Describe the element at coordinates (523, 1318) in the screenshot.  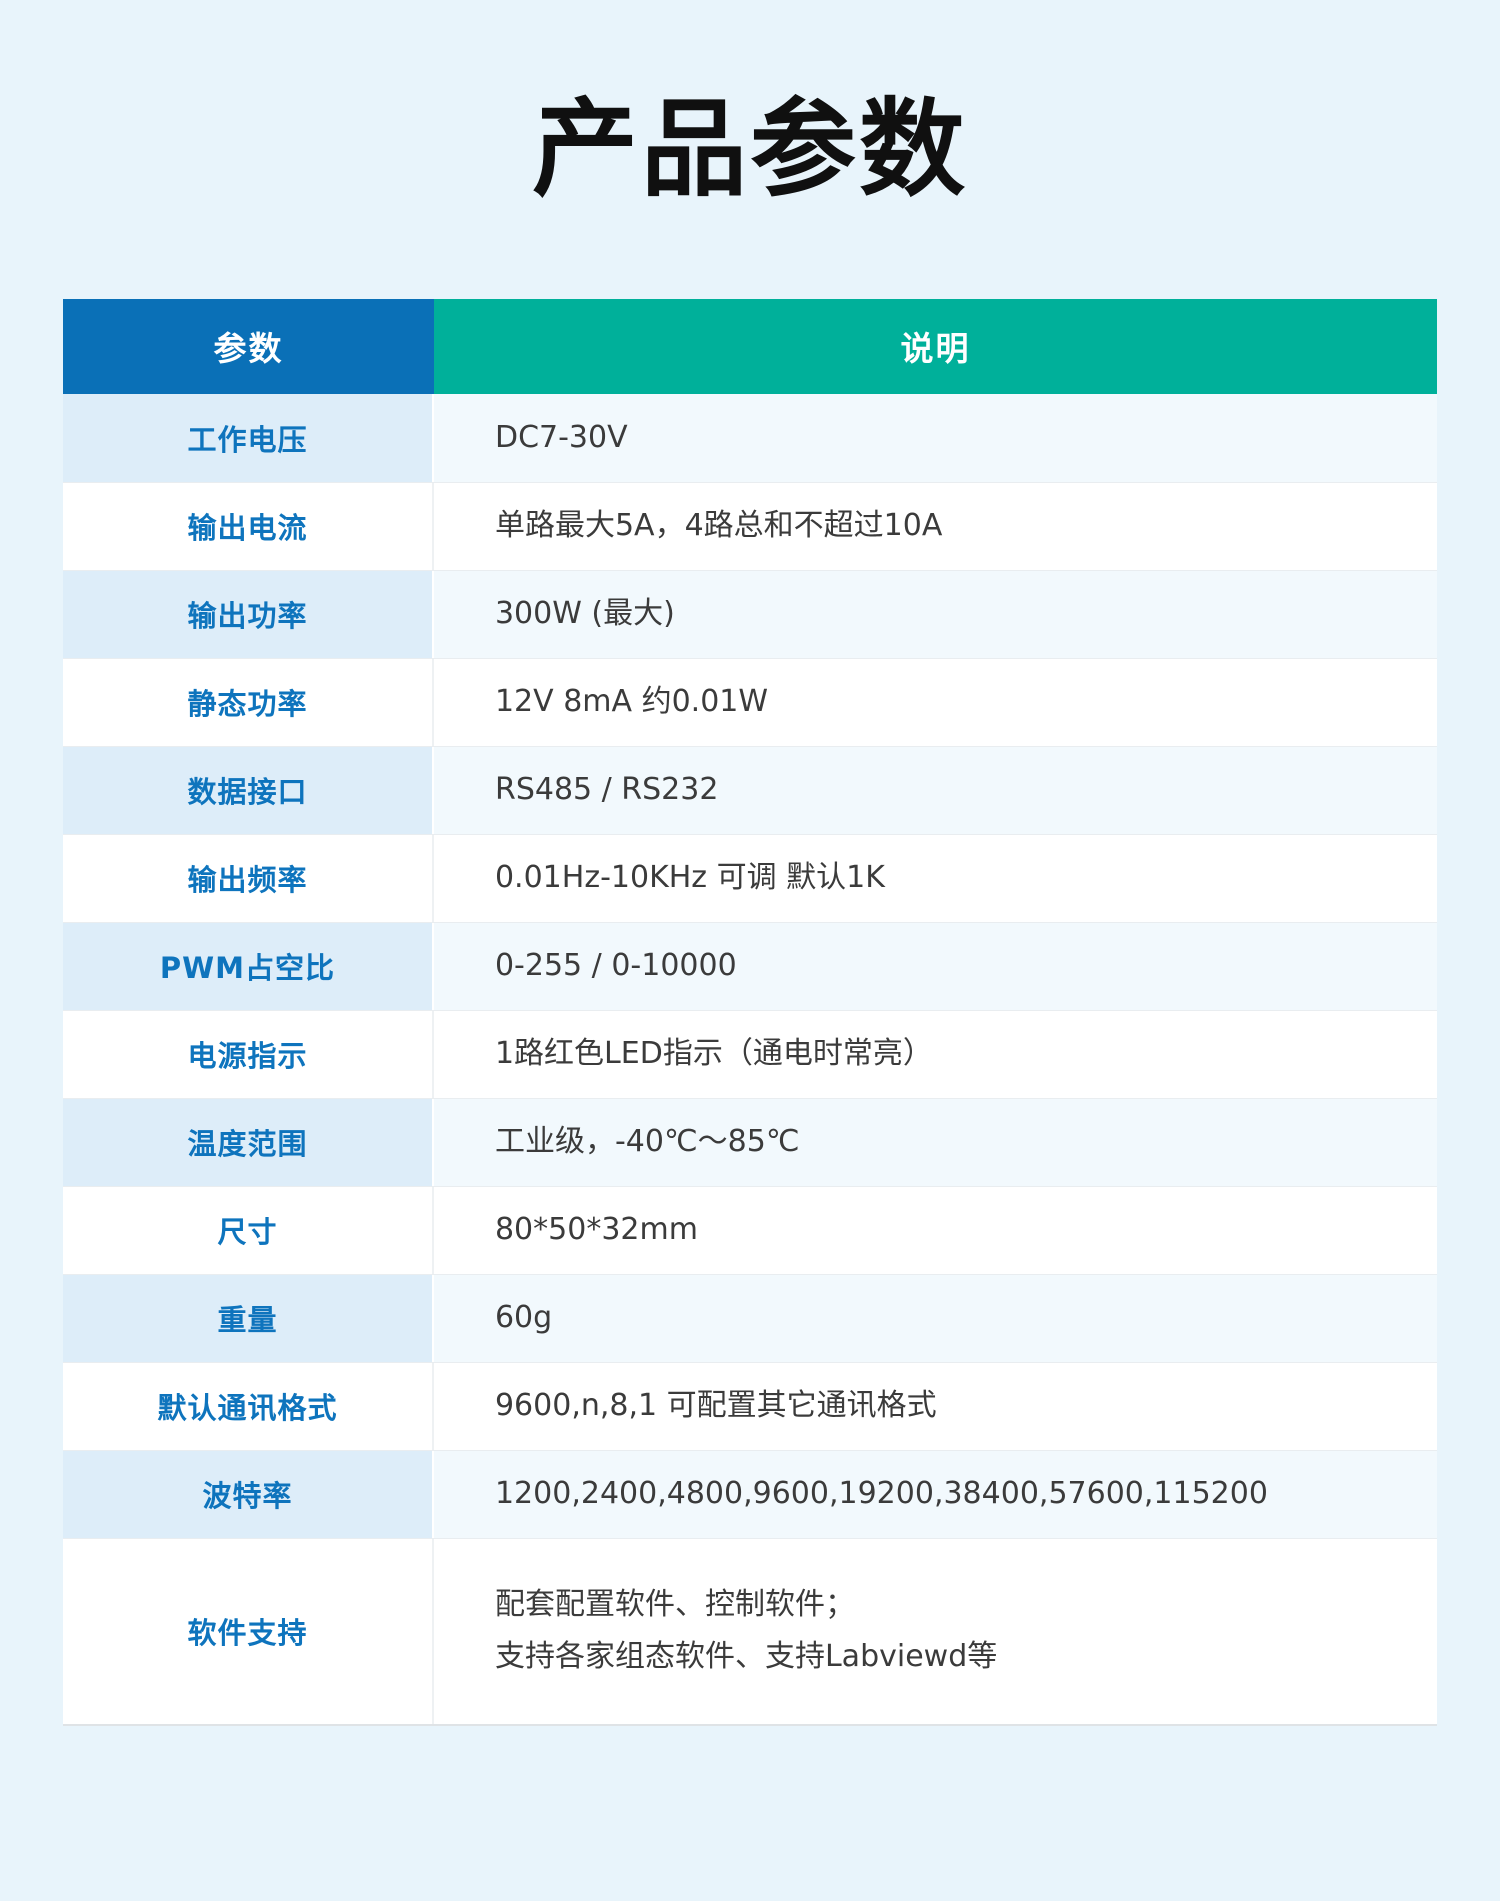
I see `param-value-text: 60g` at that location.